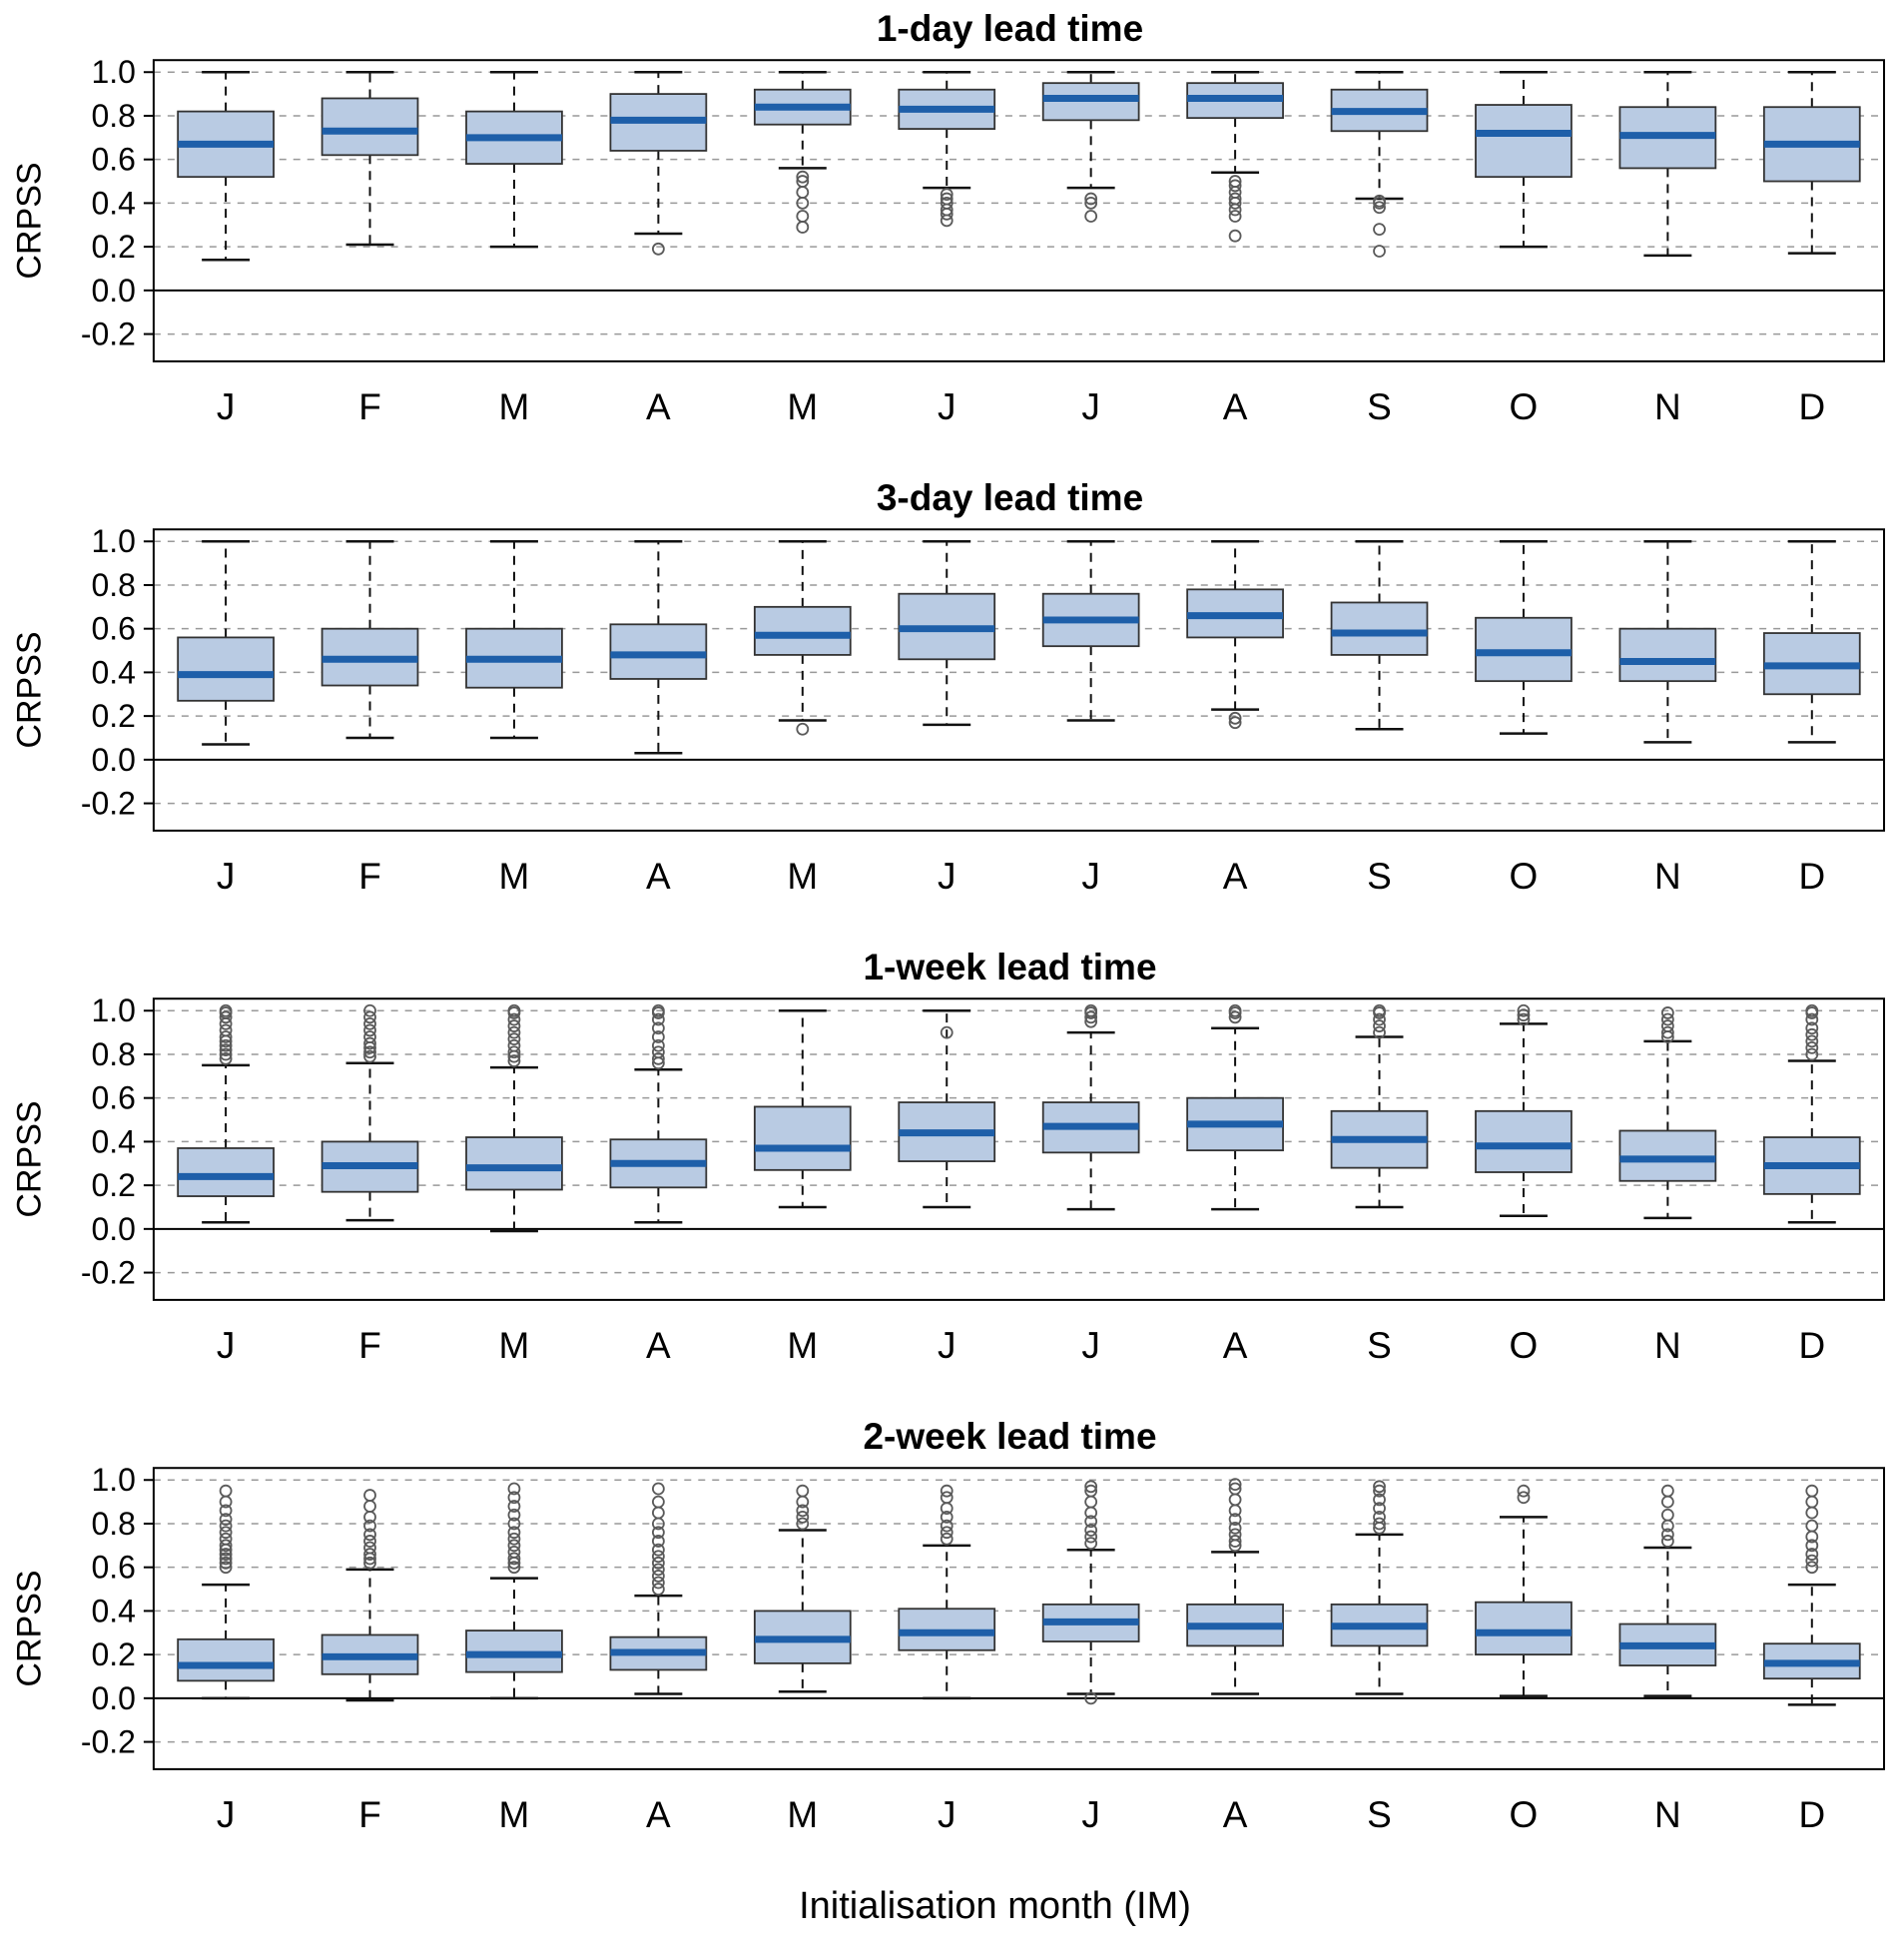 The width and height of the screenshot is (1904, 1956). Describe the element at coordinates (29, 221) in the screenshot. I see `y-axis-label: CRPSS` at that location.